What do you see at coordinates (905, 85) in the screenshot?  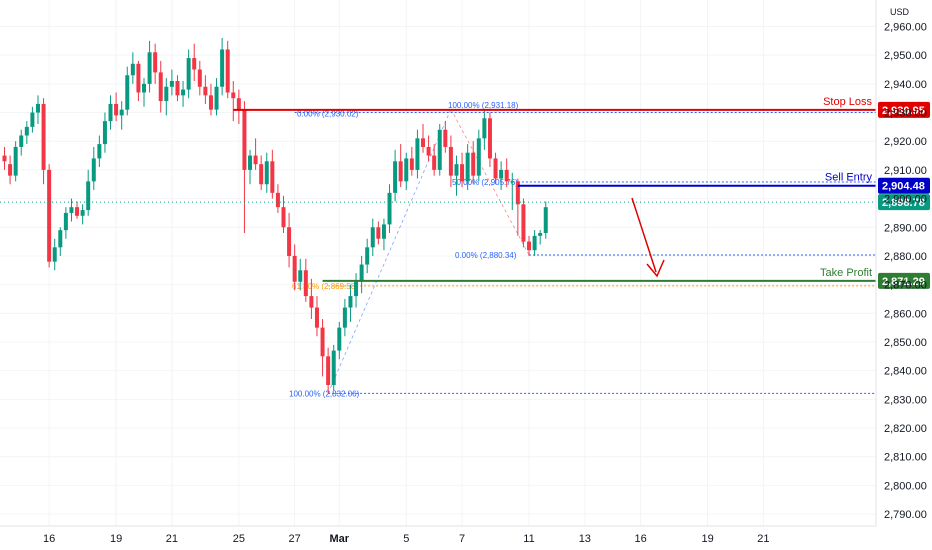 I see `y-tick-label: 2,940.00` at bounding box center [905, 85].